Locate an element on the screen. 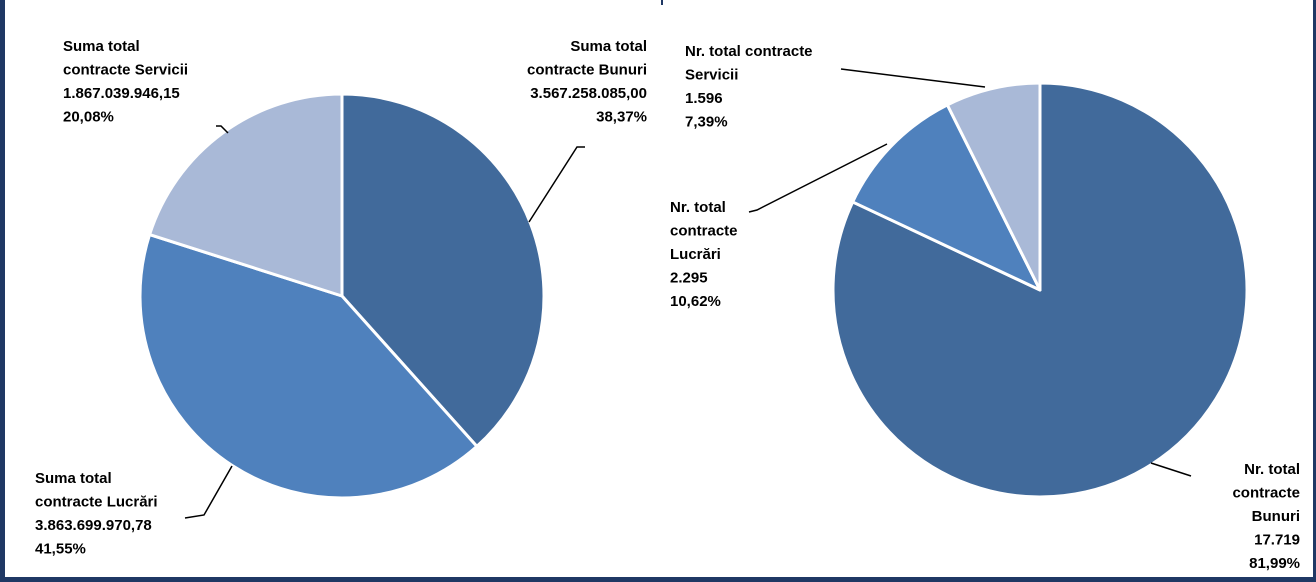 The width and height of the screenshot is (1316, 582). pie2-data-label-bunuri-line: Nr. total is located at coordinates (1272, 469).